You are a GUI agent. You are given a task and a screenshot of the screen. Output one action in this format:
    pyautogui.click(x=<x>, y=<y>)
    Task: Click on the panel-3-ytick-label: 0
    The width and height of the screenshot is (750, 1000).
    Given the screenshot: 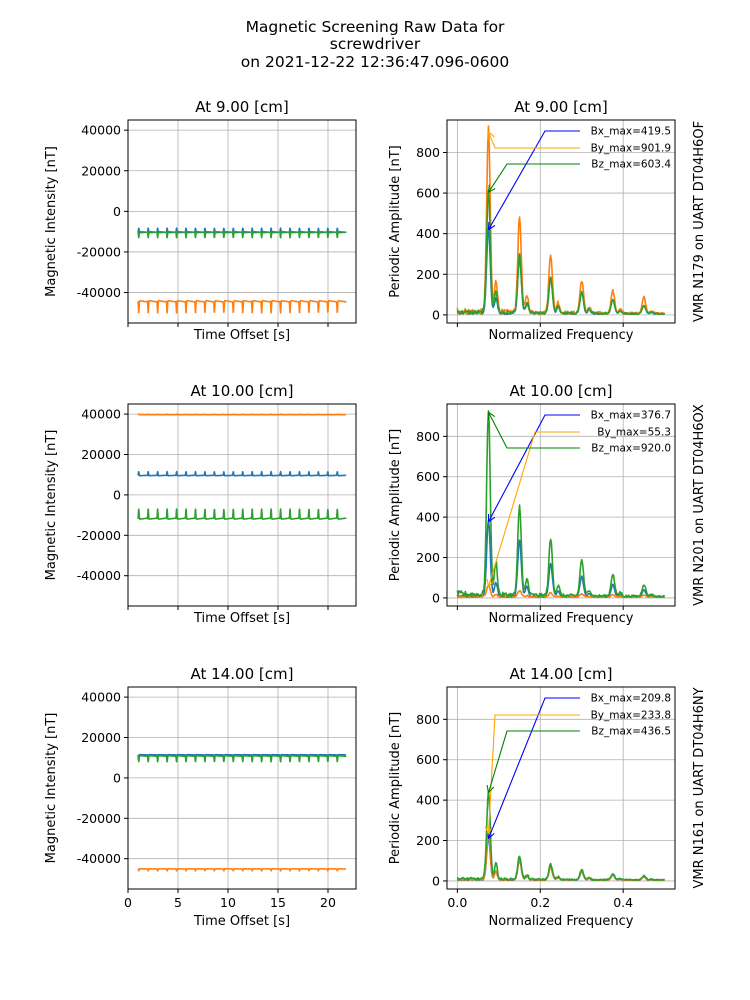 What is the action you would take?
    pyautogui.click(x=436, y=597)
    